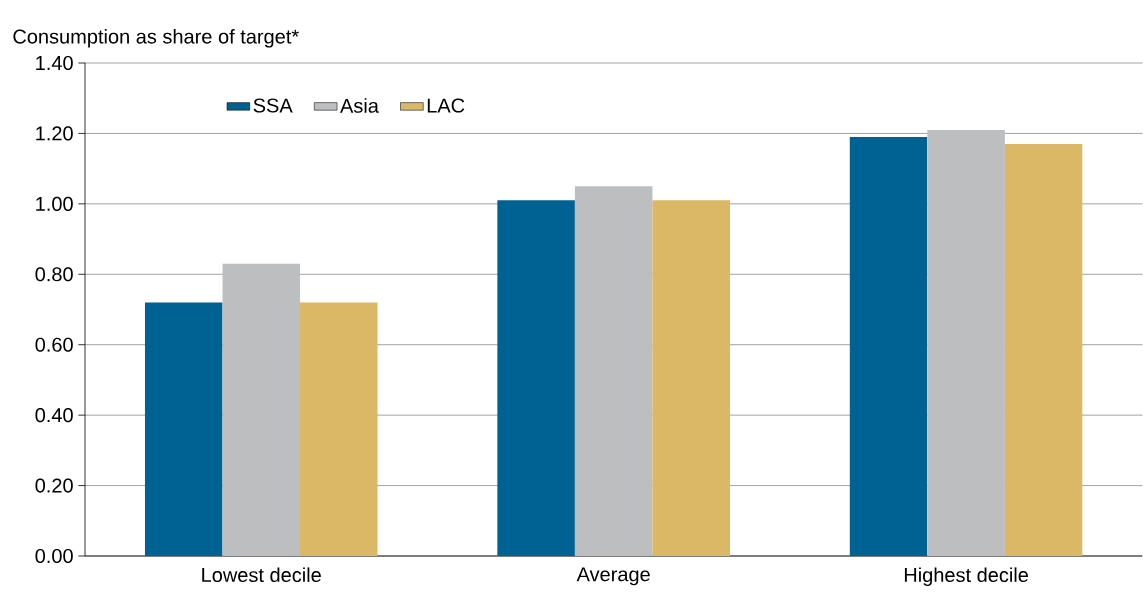 This screenshot has width=1143, height=597. I want to click on x-tick-label: Average, so click(613, 576).